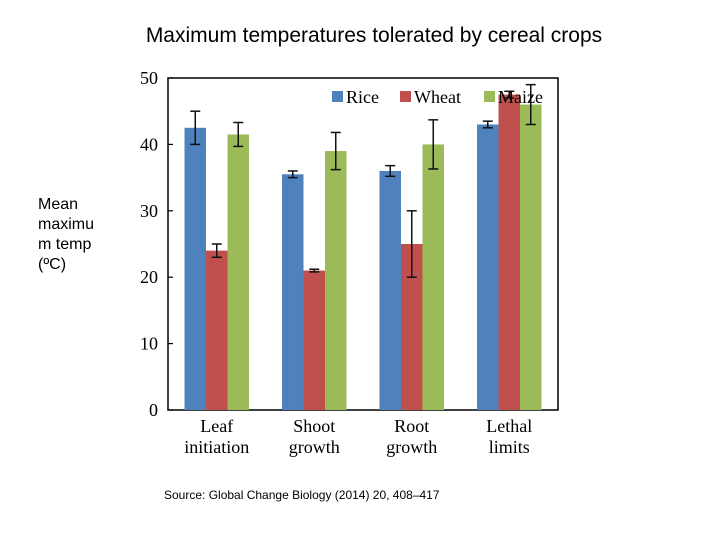  Describe the element at coordinates (509, 426) in the screenshot. I see `x-tick-label: Lethal` at that location.